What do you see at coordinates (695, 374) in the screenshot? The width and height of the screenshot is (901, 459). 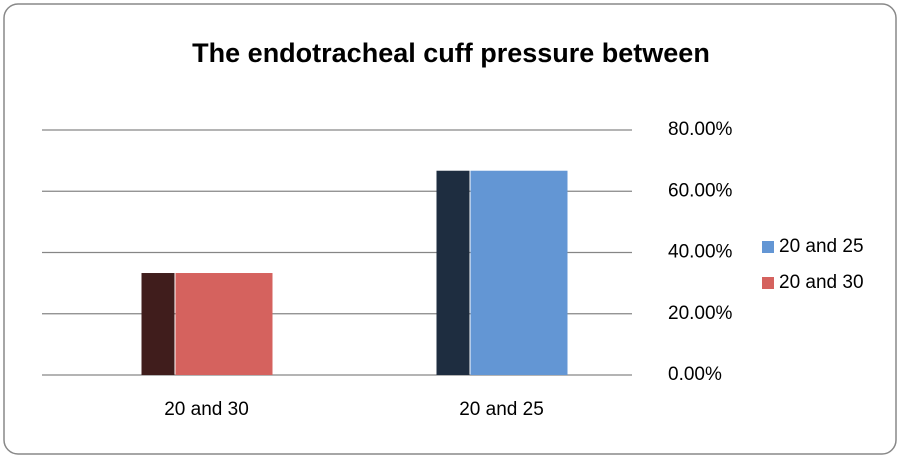 I see `y-tick-label: 0.00%` at bounding box center [695, 374].